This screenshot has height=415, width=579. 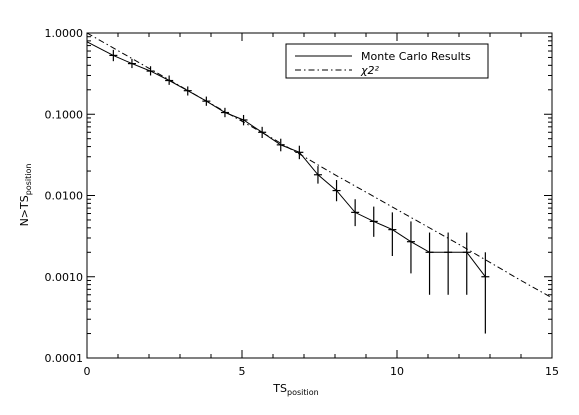 What do you see at coordinates (24, 210) in the screenshot?
I see `y-axis-label-main: N>TS` at bounding box center [24, 210].